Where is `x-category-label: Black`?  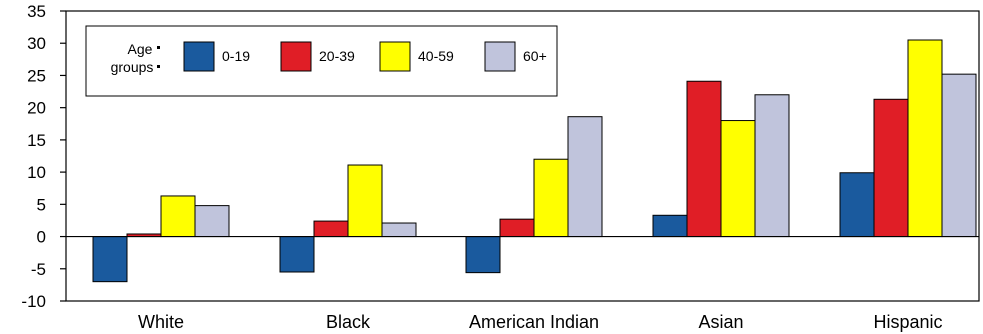 x-category-label: Black is located at coordinates (348, 322).